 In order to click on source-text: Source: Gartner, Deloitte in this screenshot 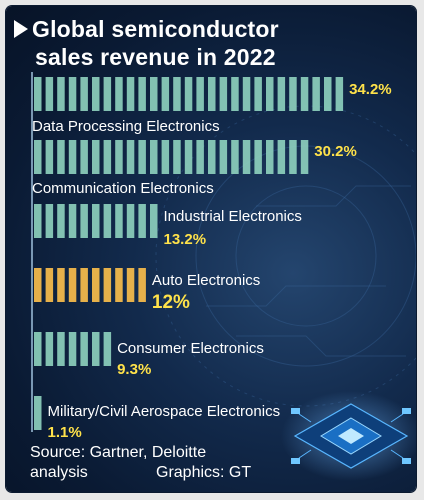, I will do `click(118, 452)`.